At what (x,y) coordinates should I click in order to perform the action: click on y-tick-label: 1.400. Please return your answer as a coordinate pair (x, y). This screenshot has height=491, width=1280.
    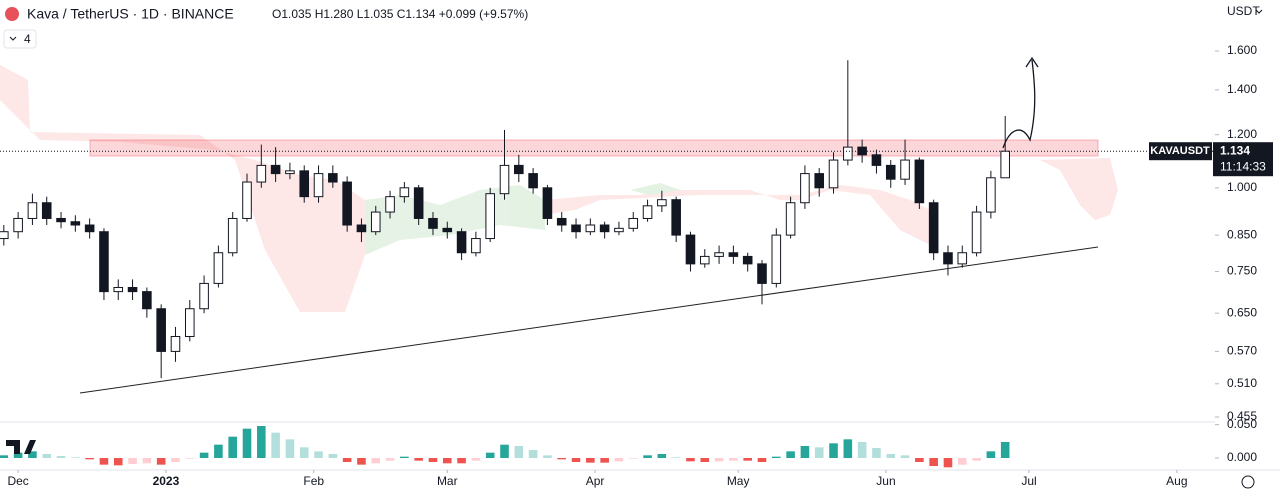
    Looking at the image, I should click on (1242, 89).